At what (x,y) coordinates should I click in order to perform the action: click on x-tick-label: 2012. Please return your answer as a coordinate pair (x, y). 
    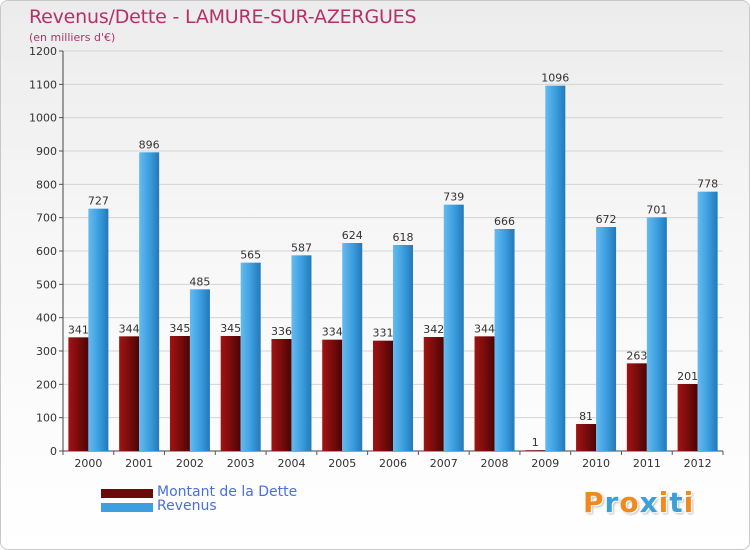
    Looking at the image, I should click on (698, 463).